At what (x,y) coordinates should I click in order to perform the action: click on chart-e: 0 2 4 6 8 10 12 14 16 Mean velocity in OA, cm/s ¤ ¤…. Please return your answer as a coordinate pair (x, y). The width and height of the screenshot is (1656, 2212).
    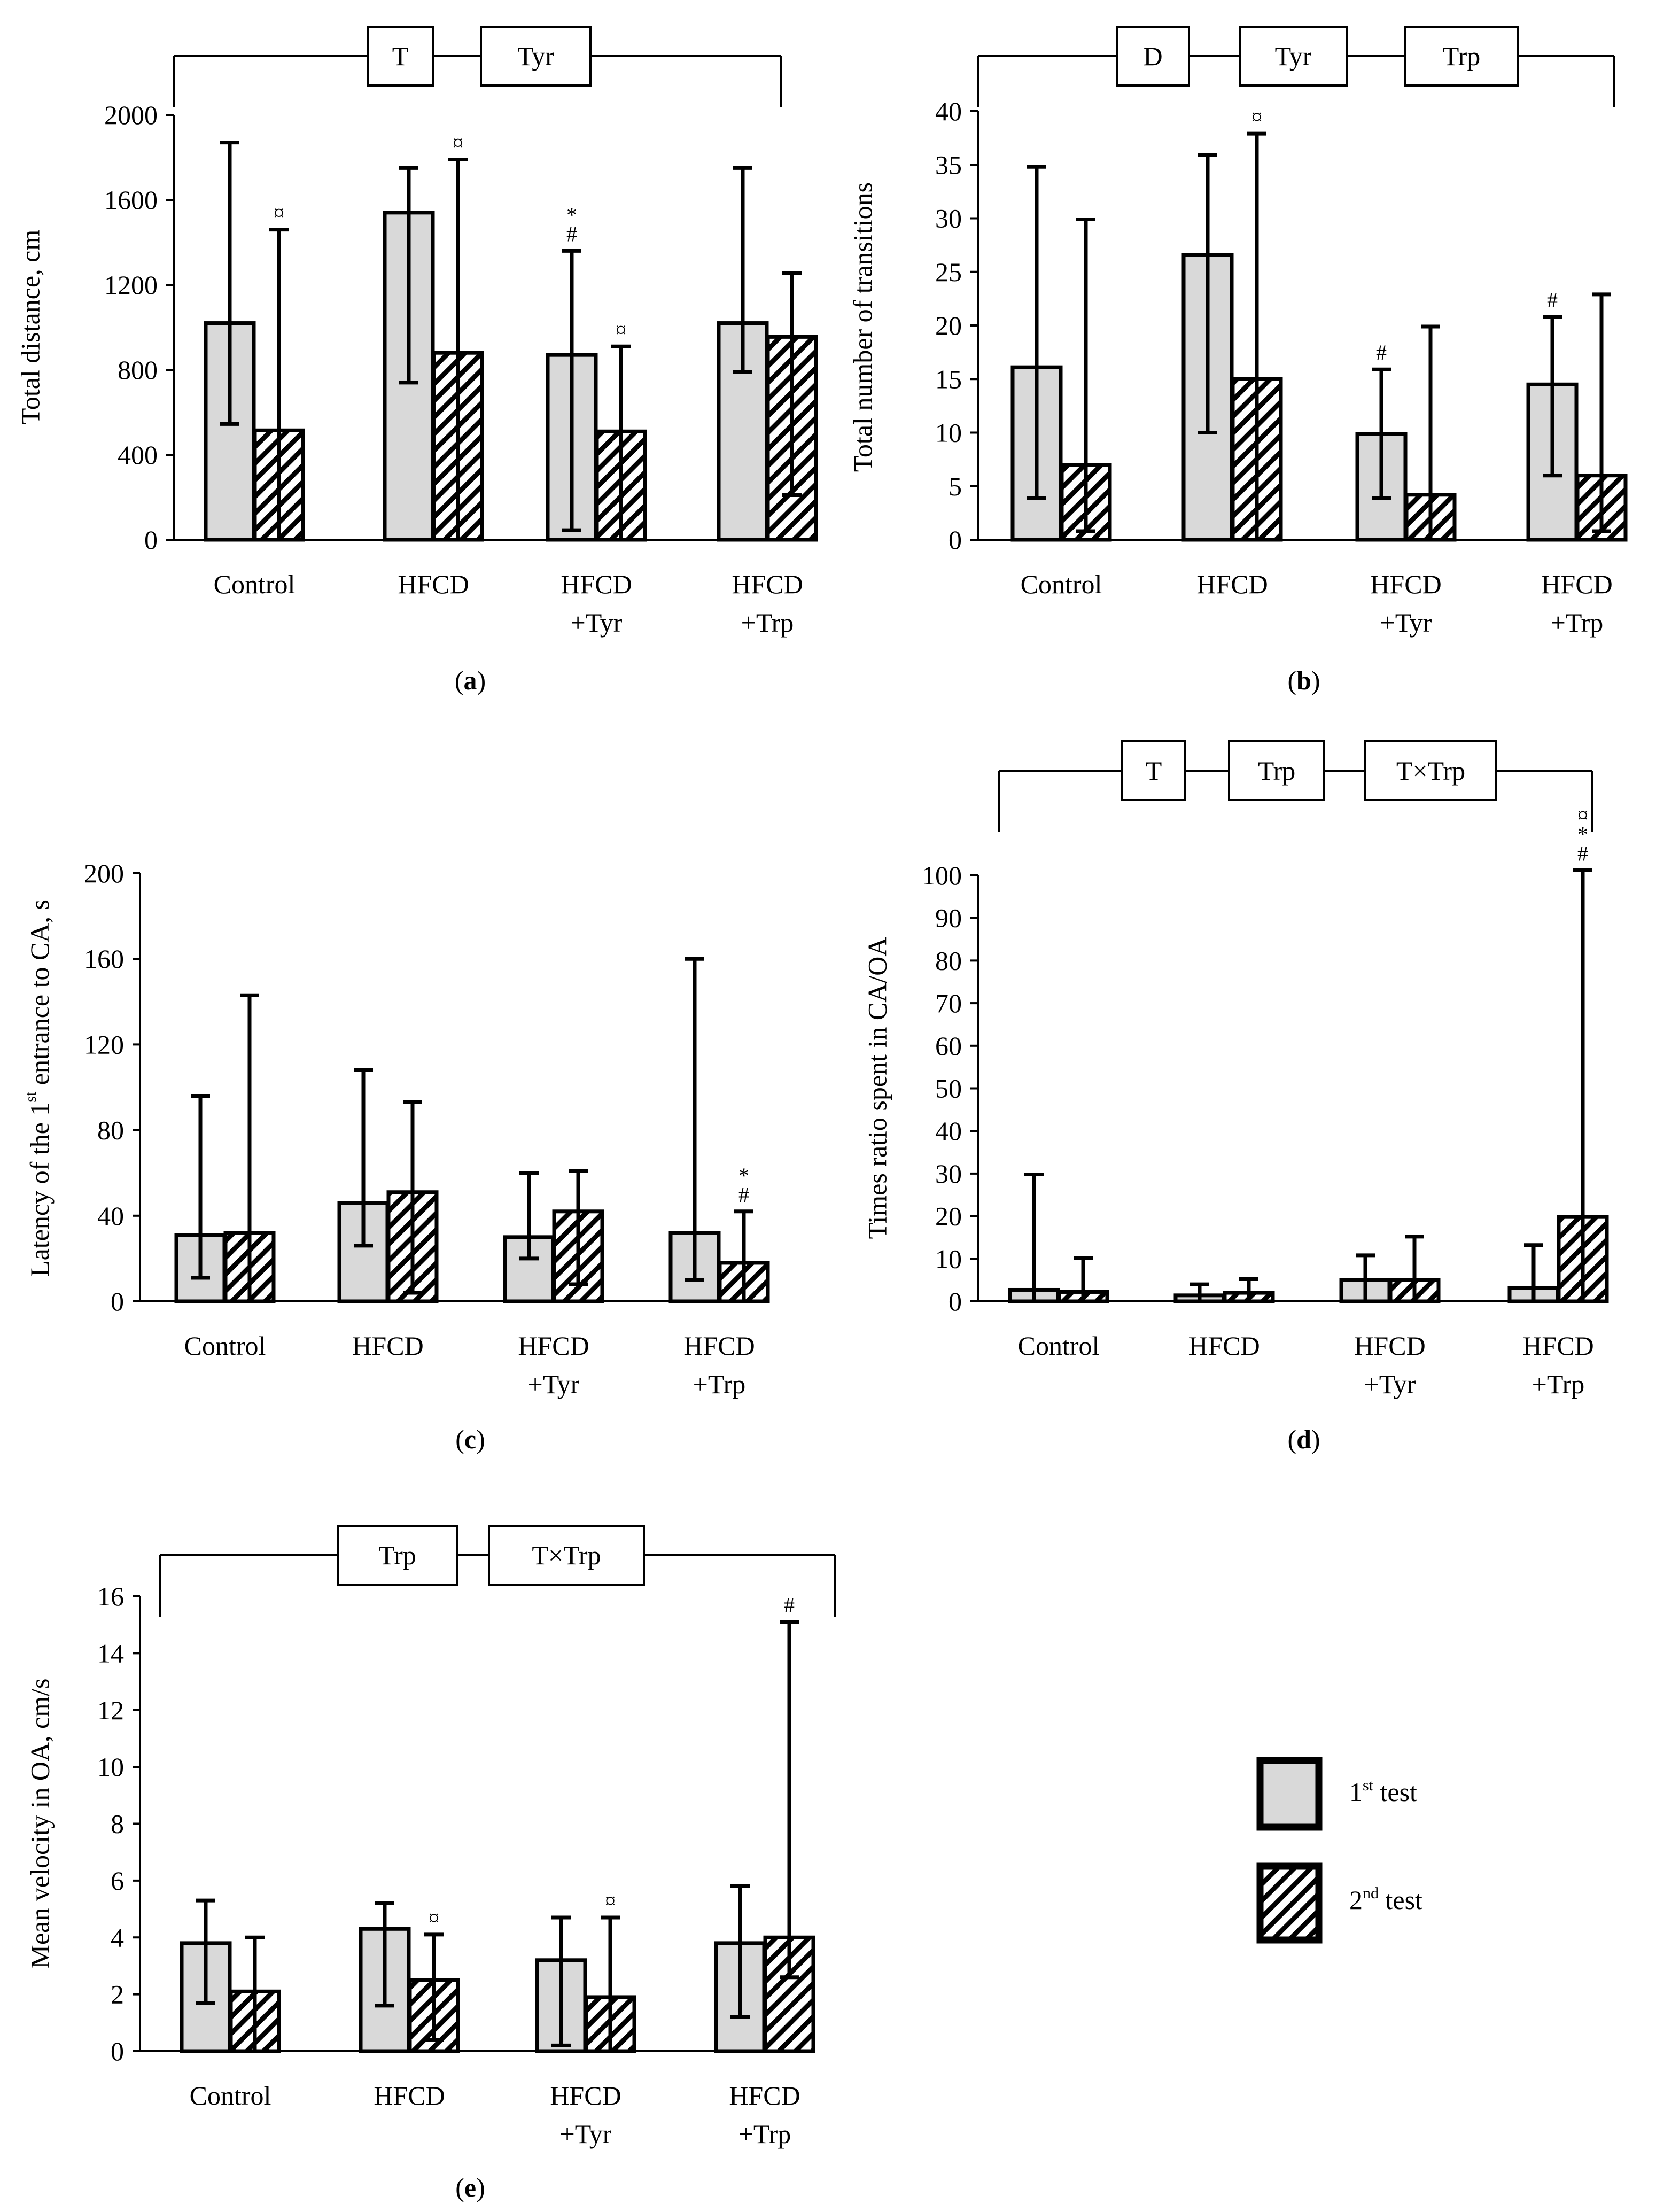
    Looking at the image, I should click on (431, 1864).